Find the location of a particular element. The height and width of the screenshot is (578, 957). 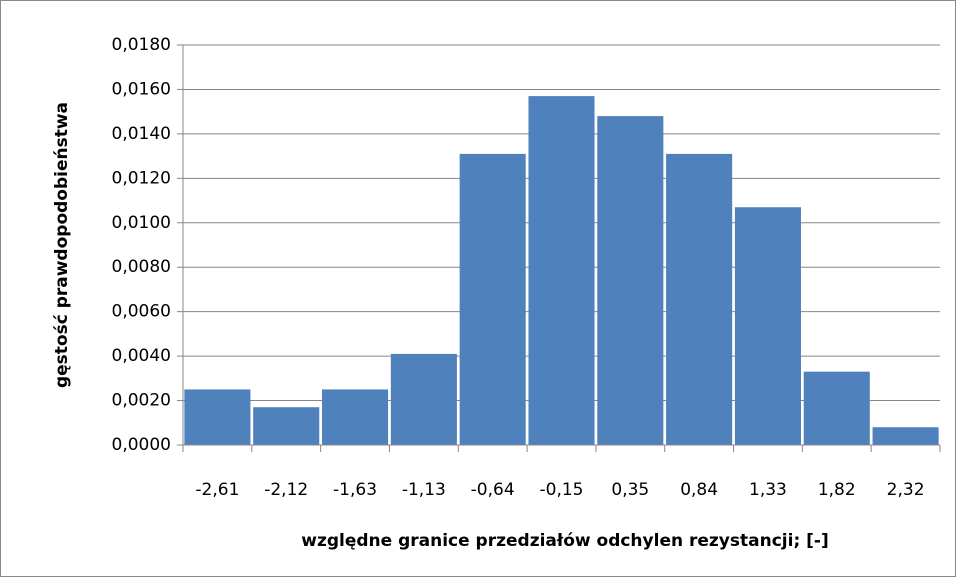

x-tick-label: -2,61 is located at coordinates (217, 490).